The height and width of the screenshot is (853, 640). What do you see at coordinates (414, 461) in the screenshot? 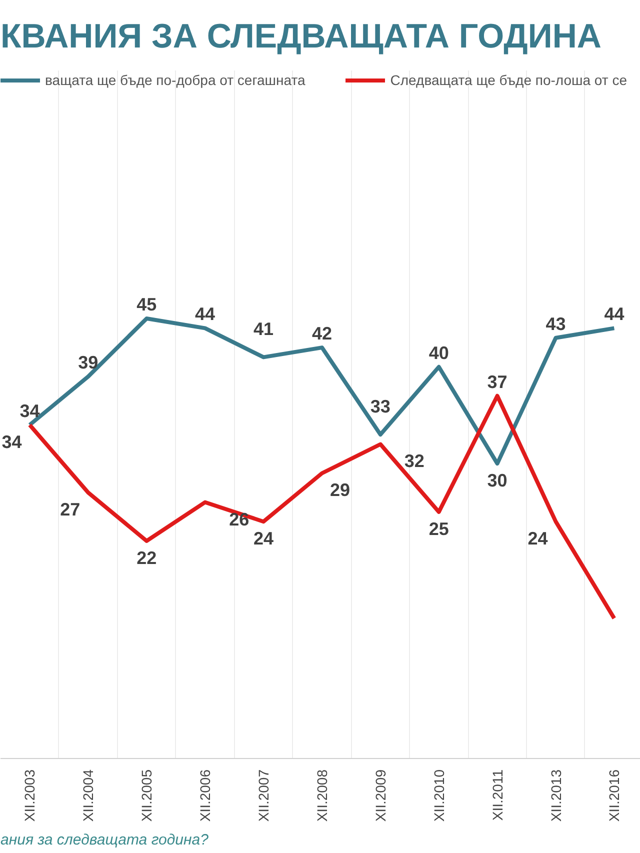
I see `data-label: 32` at bounding box center [414, 461].